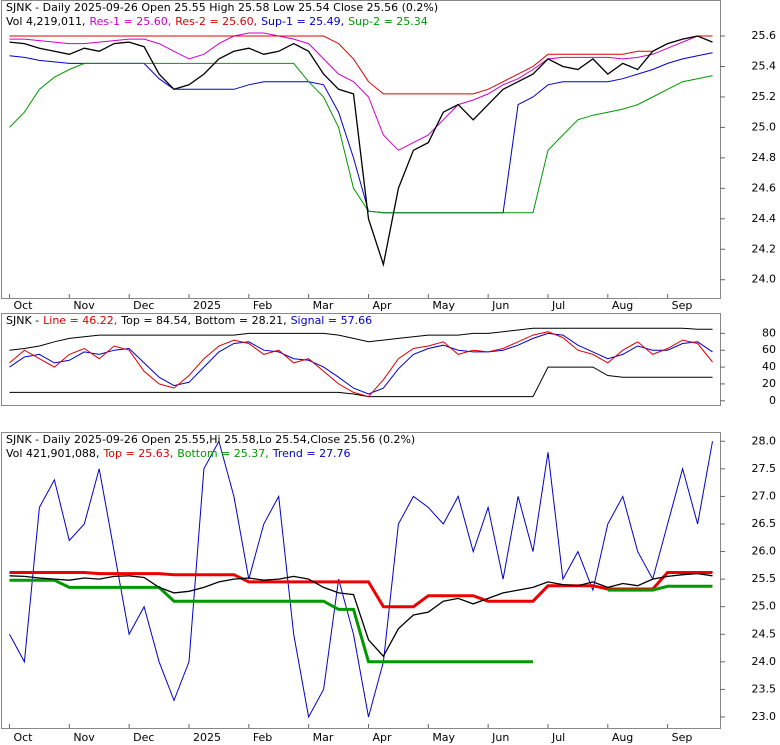  What do you see at coordinates (764, 468) in the screenshot?
I see `y-tick-label: 27.5` at bounding box center [764, 468].